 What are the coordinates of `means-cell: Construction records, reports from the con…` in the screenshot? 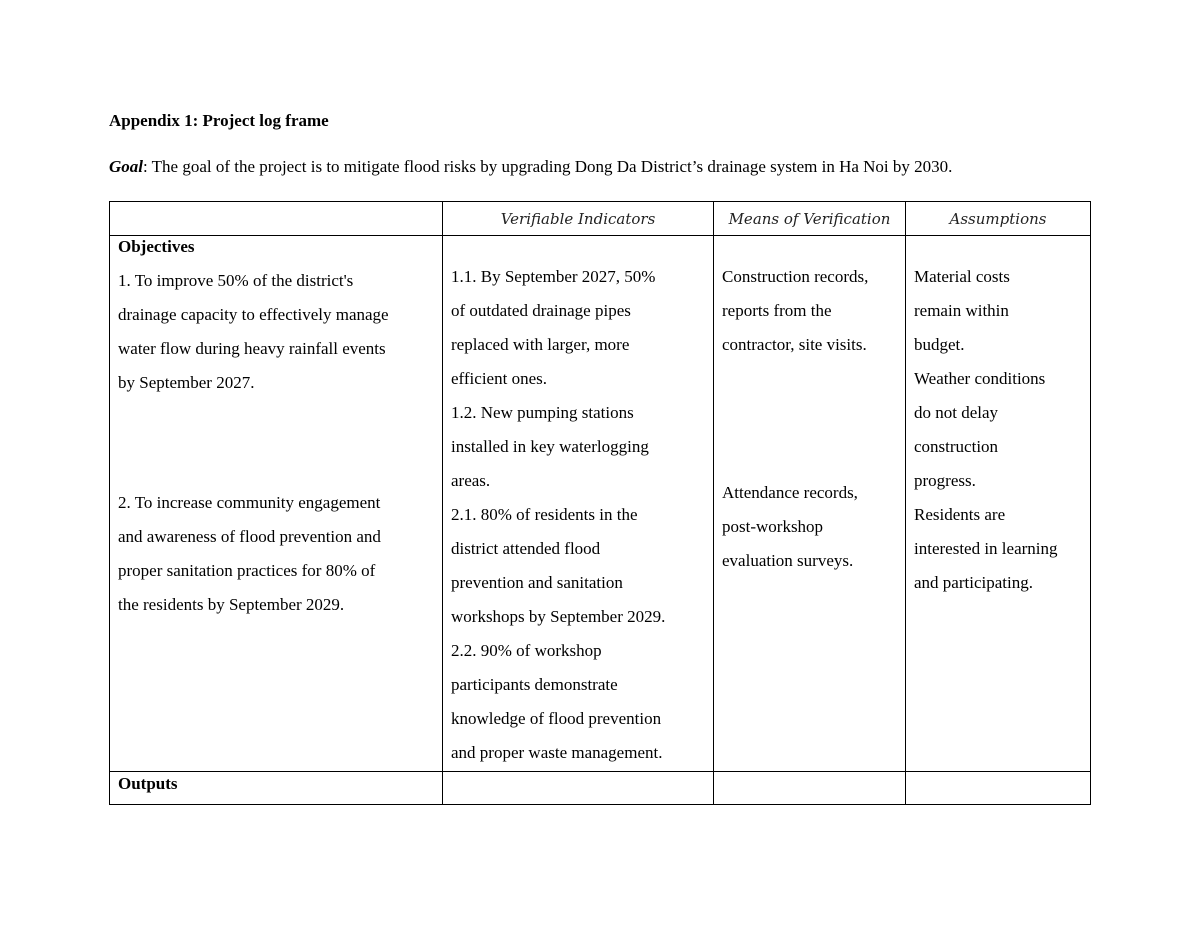 It's located at (809, 503).